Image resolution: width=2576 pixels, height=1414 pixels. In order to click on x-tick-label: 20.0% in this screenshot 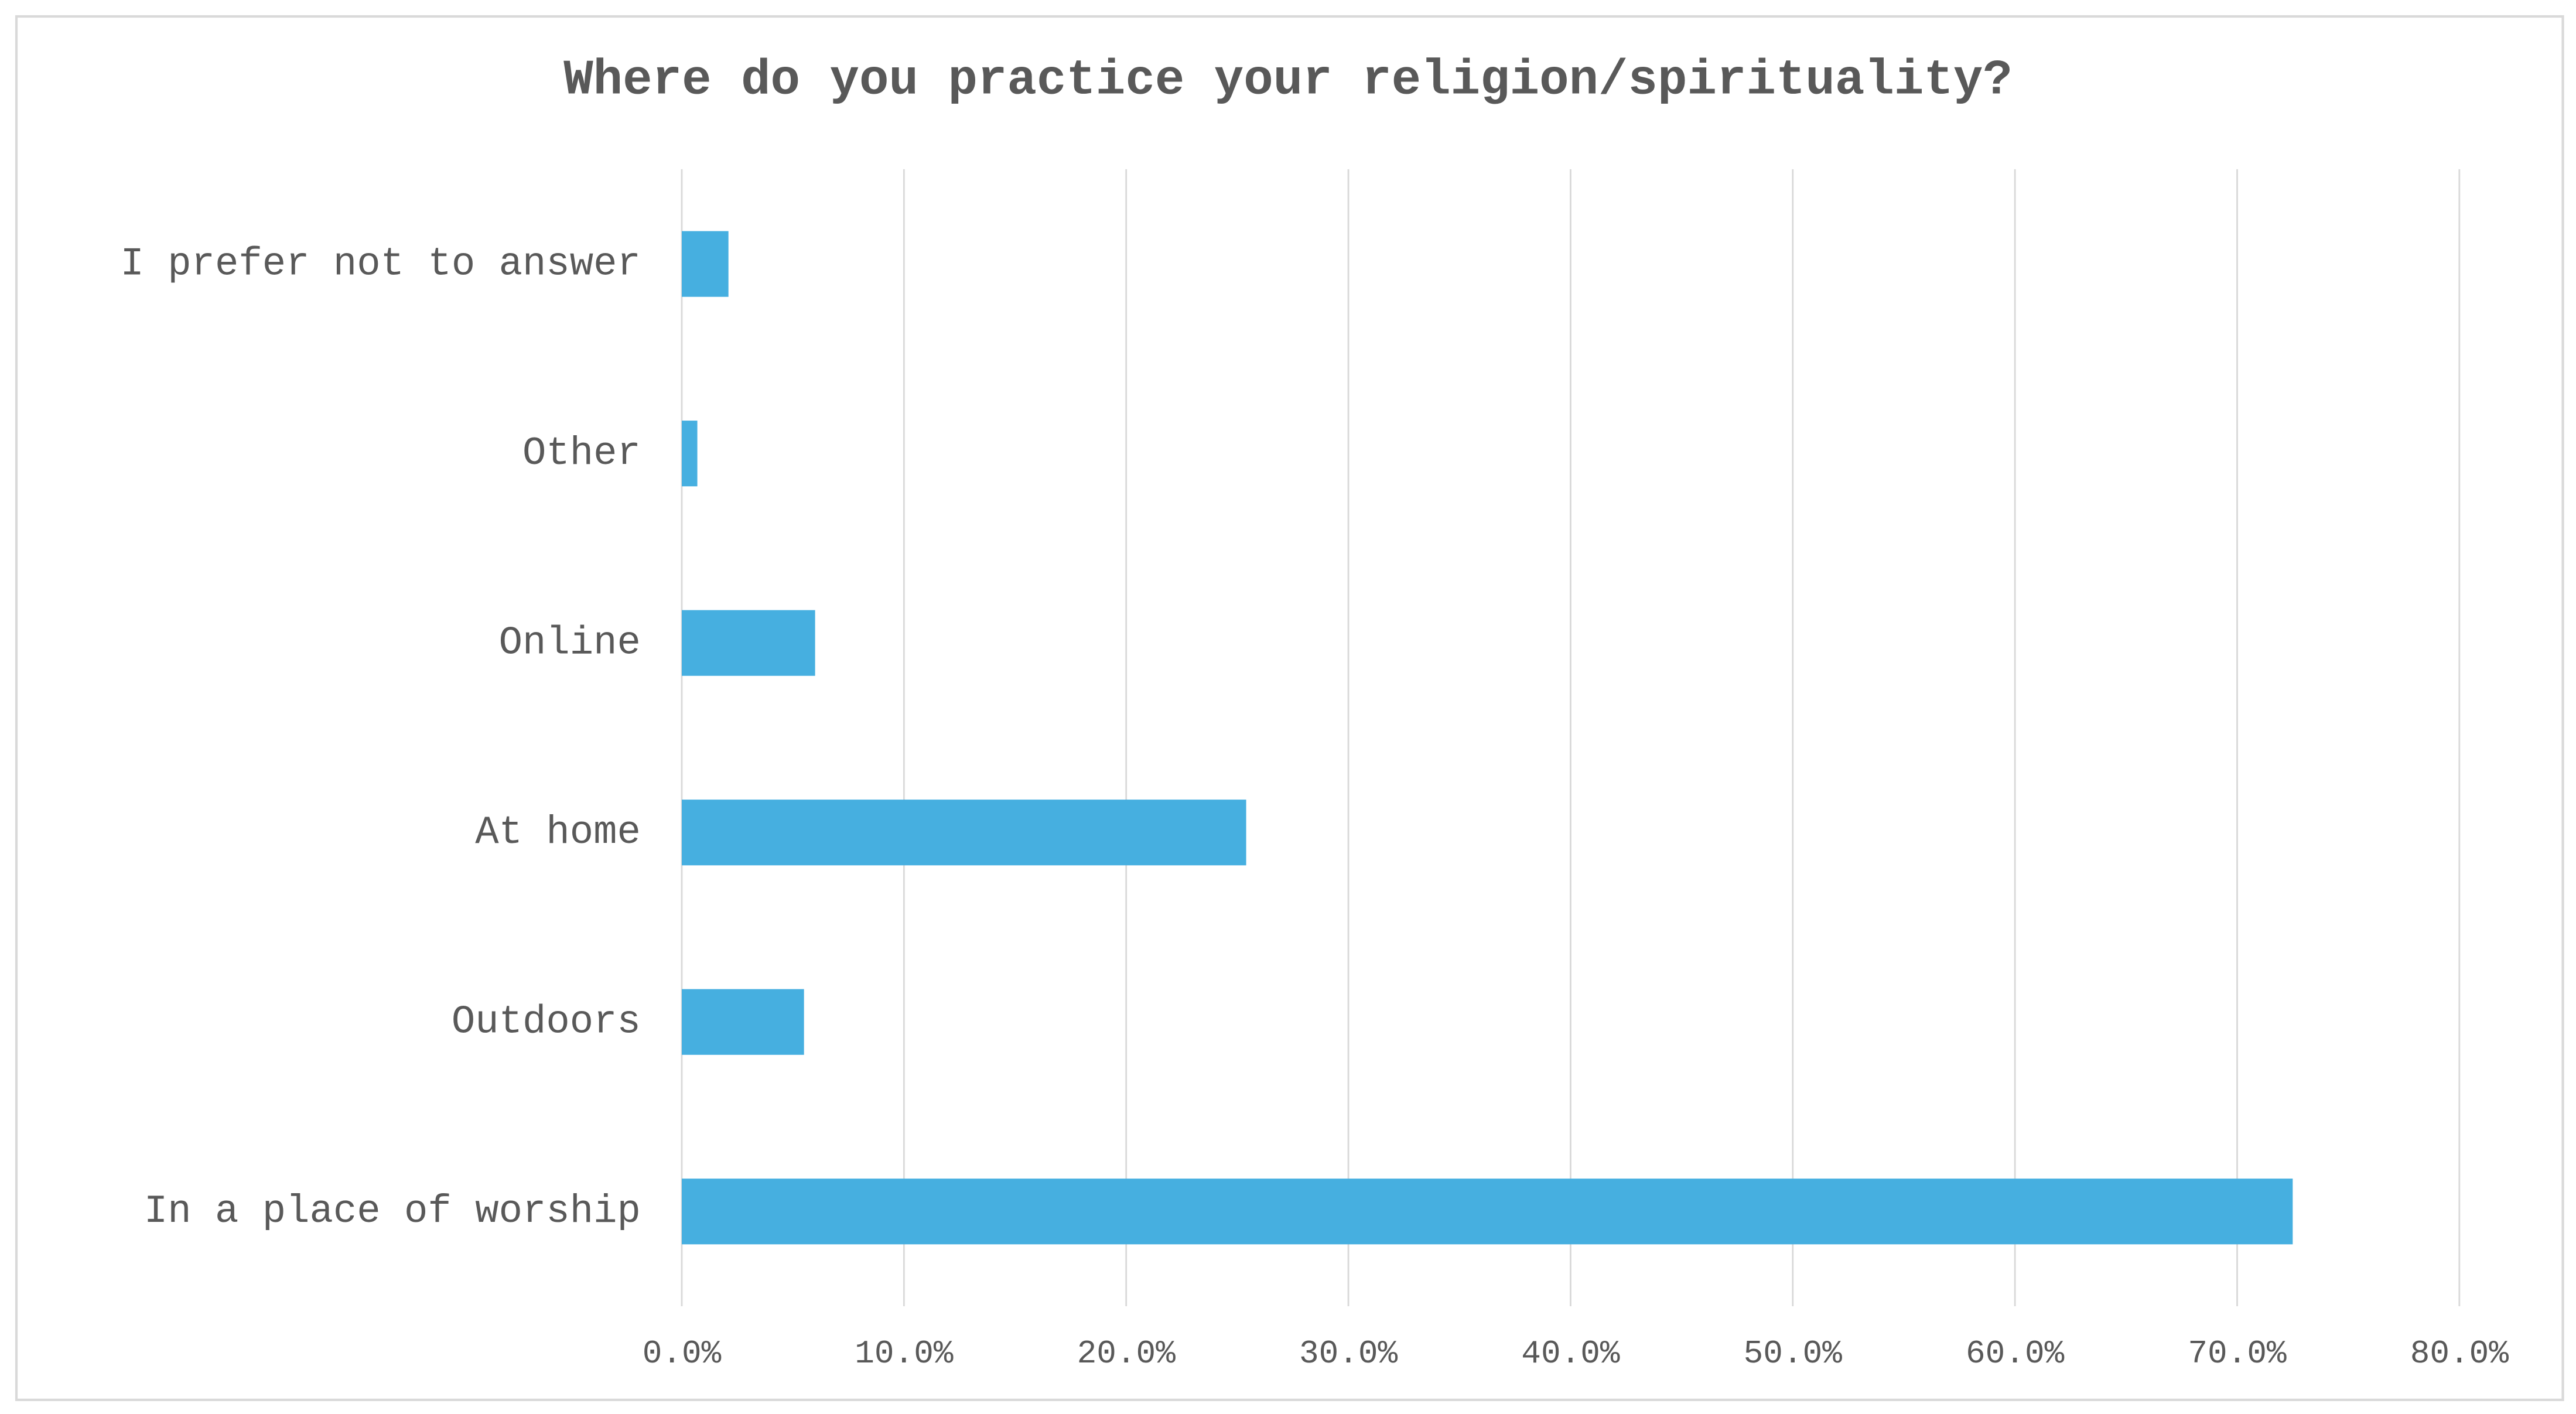, I will do `click(1126, 1353)`.